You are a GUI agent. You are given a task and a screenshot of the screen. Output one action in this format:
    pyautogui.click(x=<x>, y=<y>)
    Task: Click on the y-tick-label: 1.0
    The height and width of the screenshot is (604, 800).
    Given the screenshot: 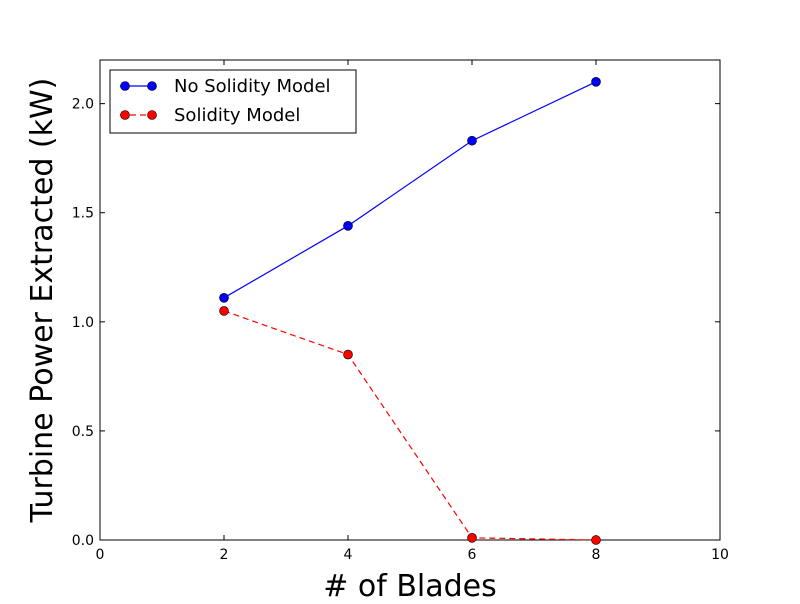 What is the action you would take?
    pyautogui.click(x=83, y=323)
    